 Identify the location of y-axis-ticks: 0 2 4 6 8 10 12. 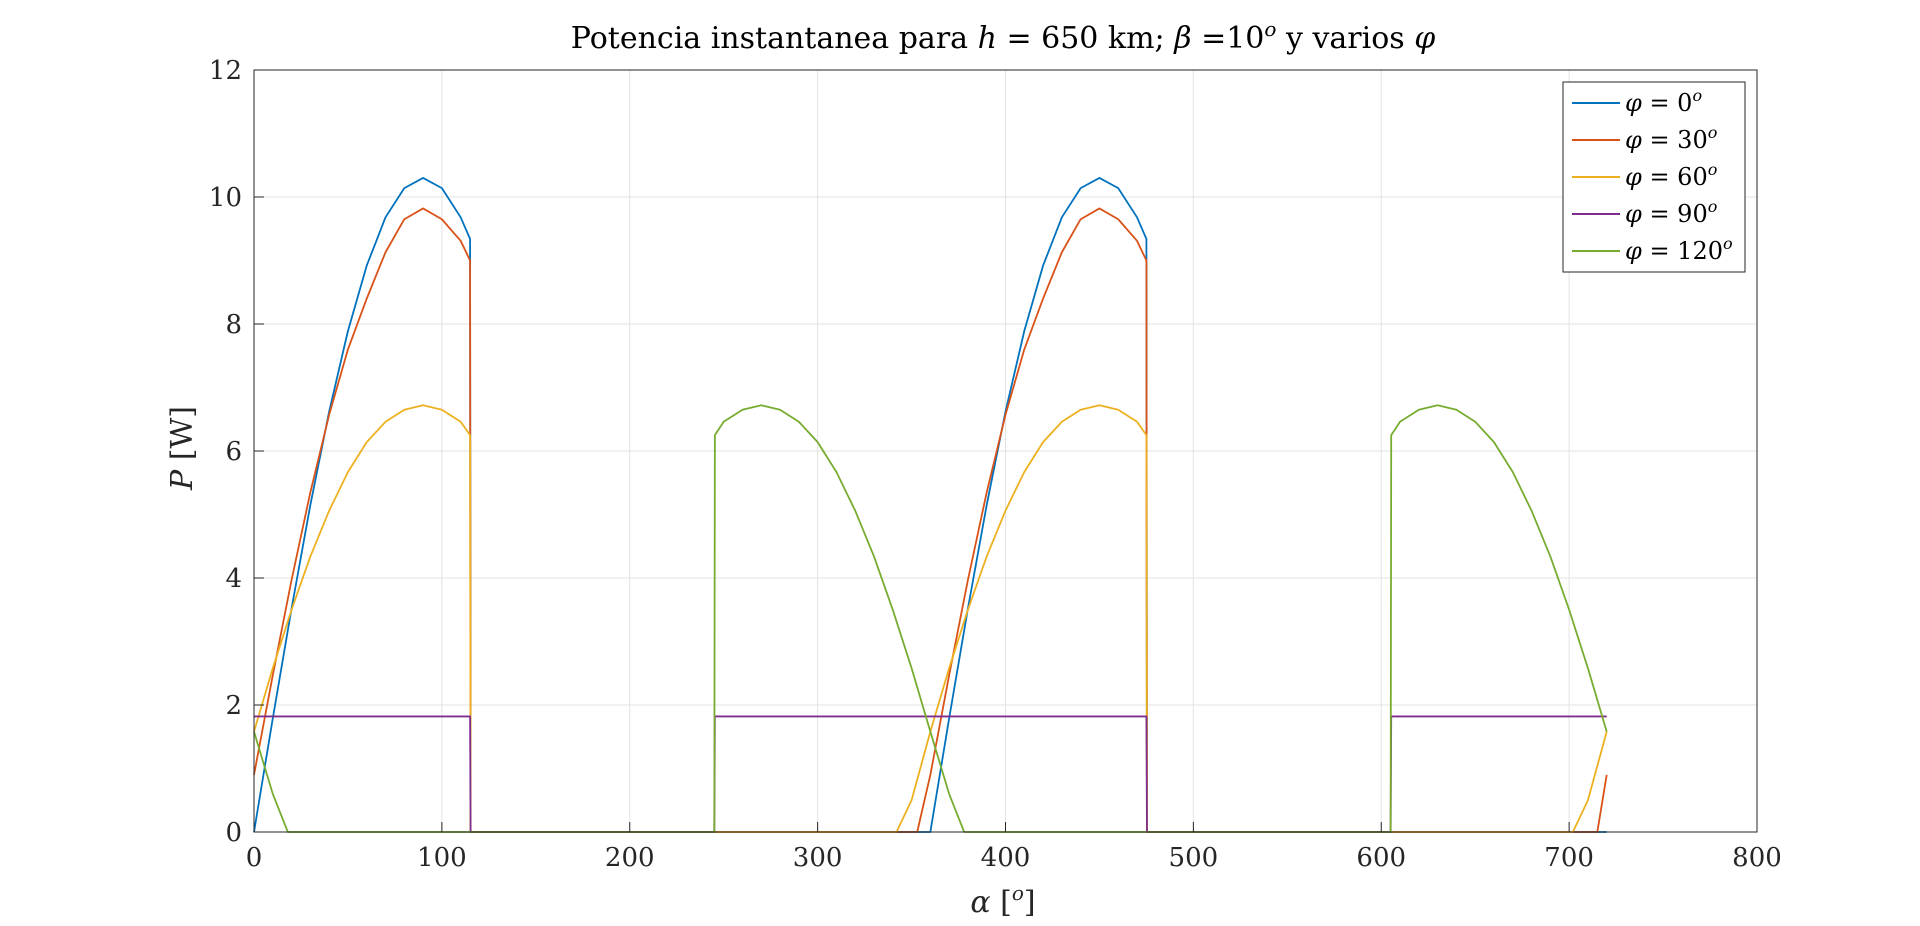
(236, 452).